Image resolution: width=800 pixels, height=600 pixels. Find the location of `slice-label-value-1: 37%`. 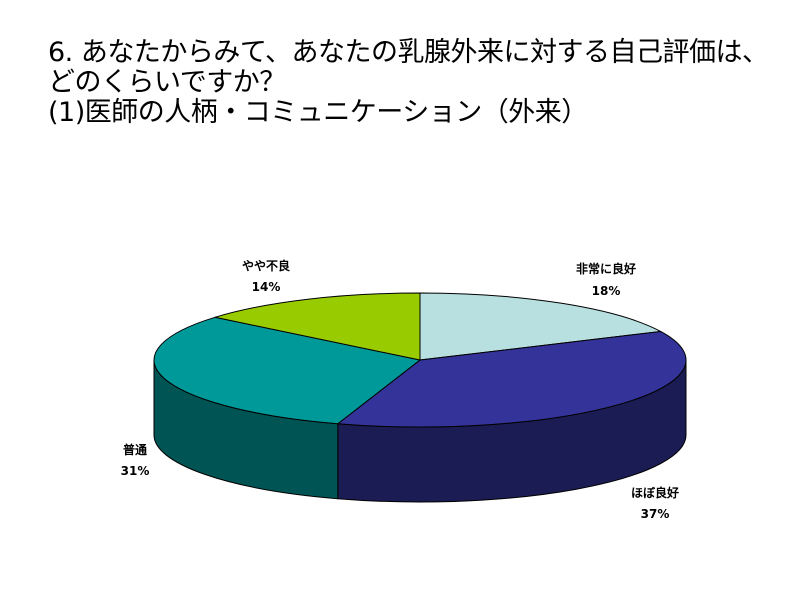

slice-label-value-1: 37% is located at coordinates (655, 514).